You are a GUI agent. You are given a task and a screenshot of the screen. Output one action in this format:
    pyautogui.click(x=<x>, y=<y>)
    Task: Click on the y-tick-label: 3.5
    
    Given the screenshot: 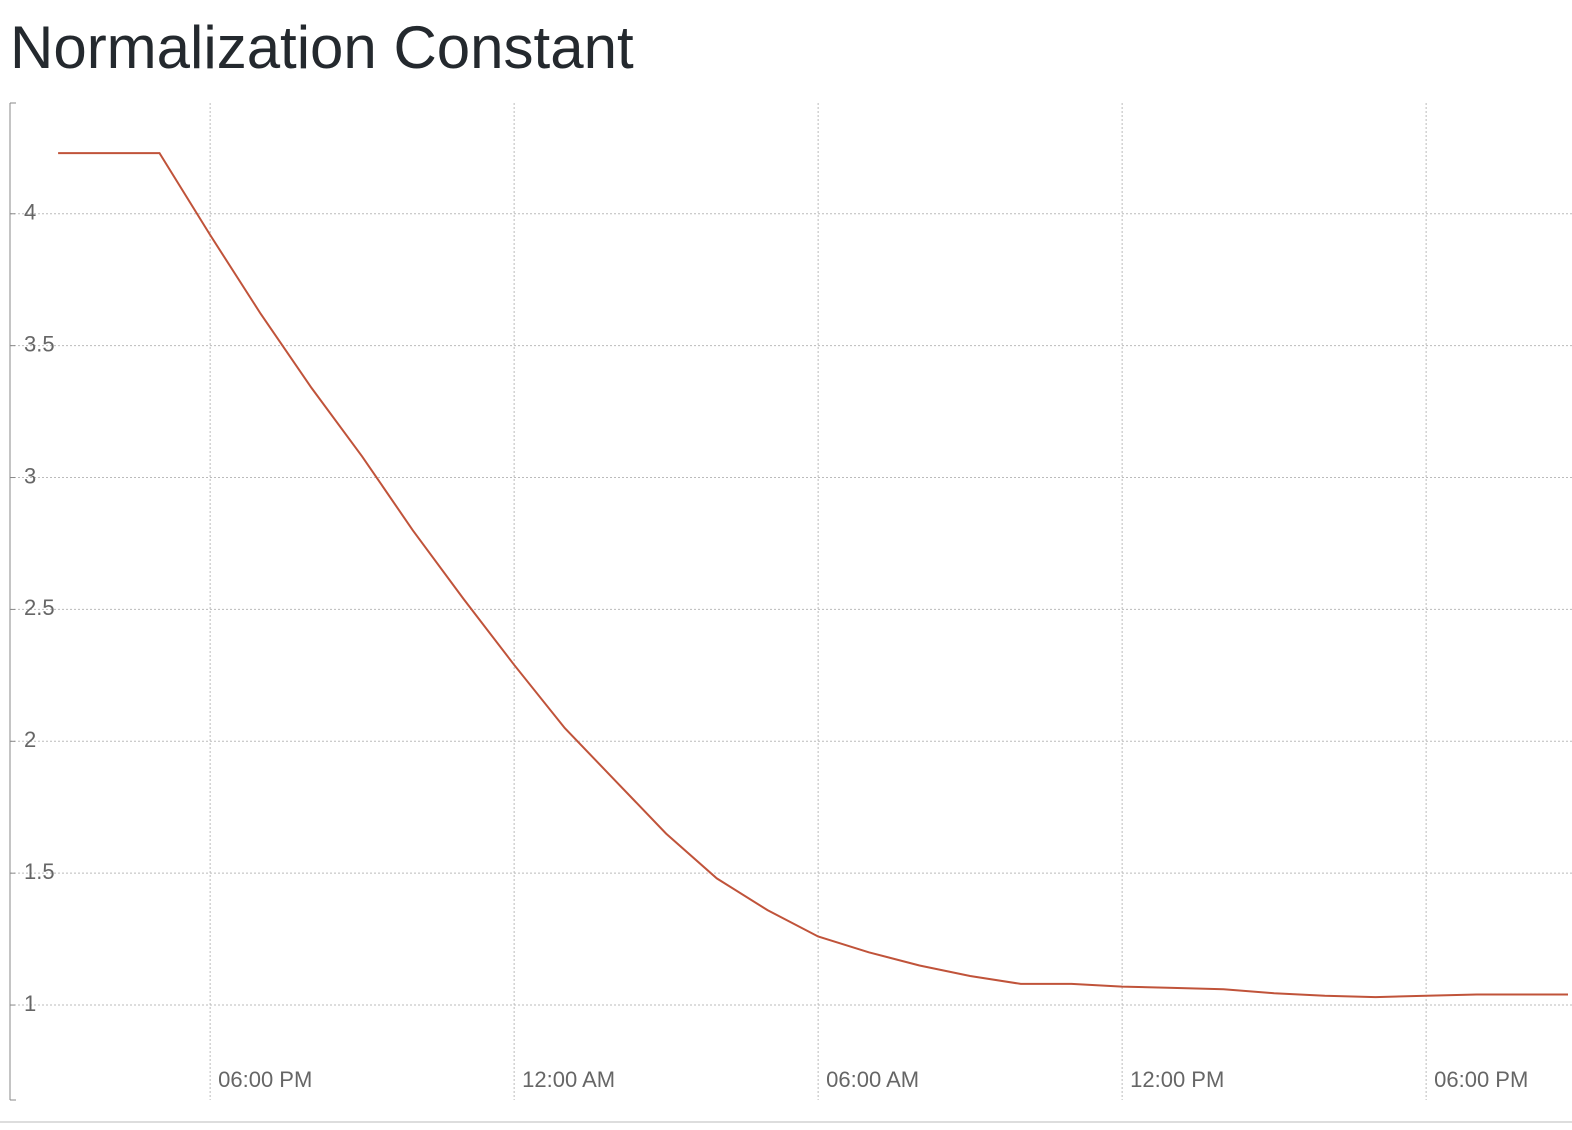 What is the action you would take?
    pyautogui.click(x=39, y=343)
    